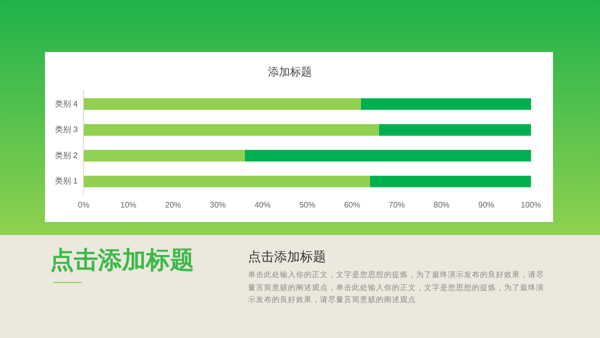  I want to click on x-tick-label: 90%, so click(486, 205).